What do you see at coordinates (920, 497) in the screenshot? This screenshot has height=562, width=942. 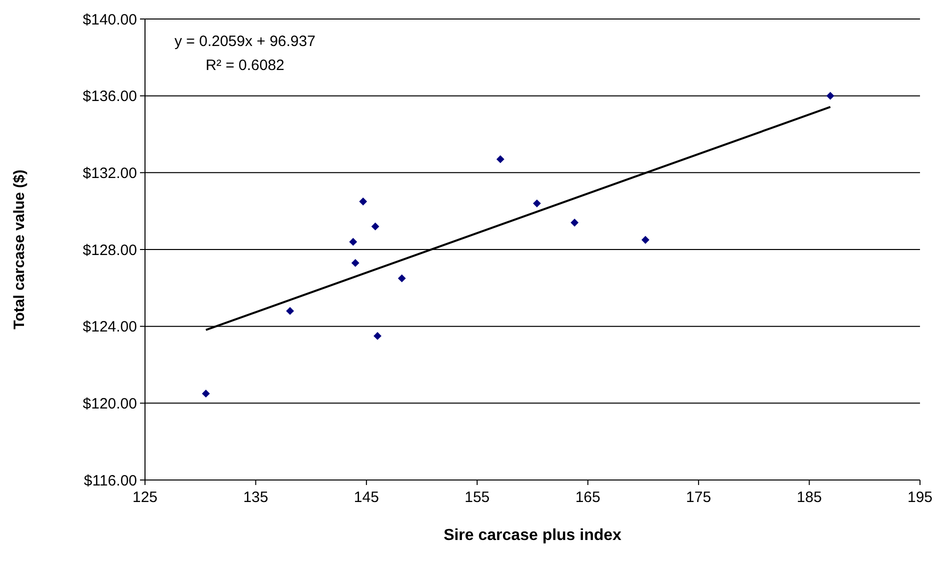 I see `x-tick-label: 195` at bounding box center [920, 497].